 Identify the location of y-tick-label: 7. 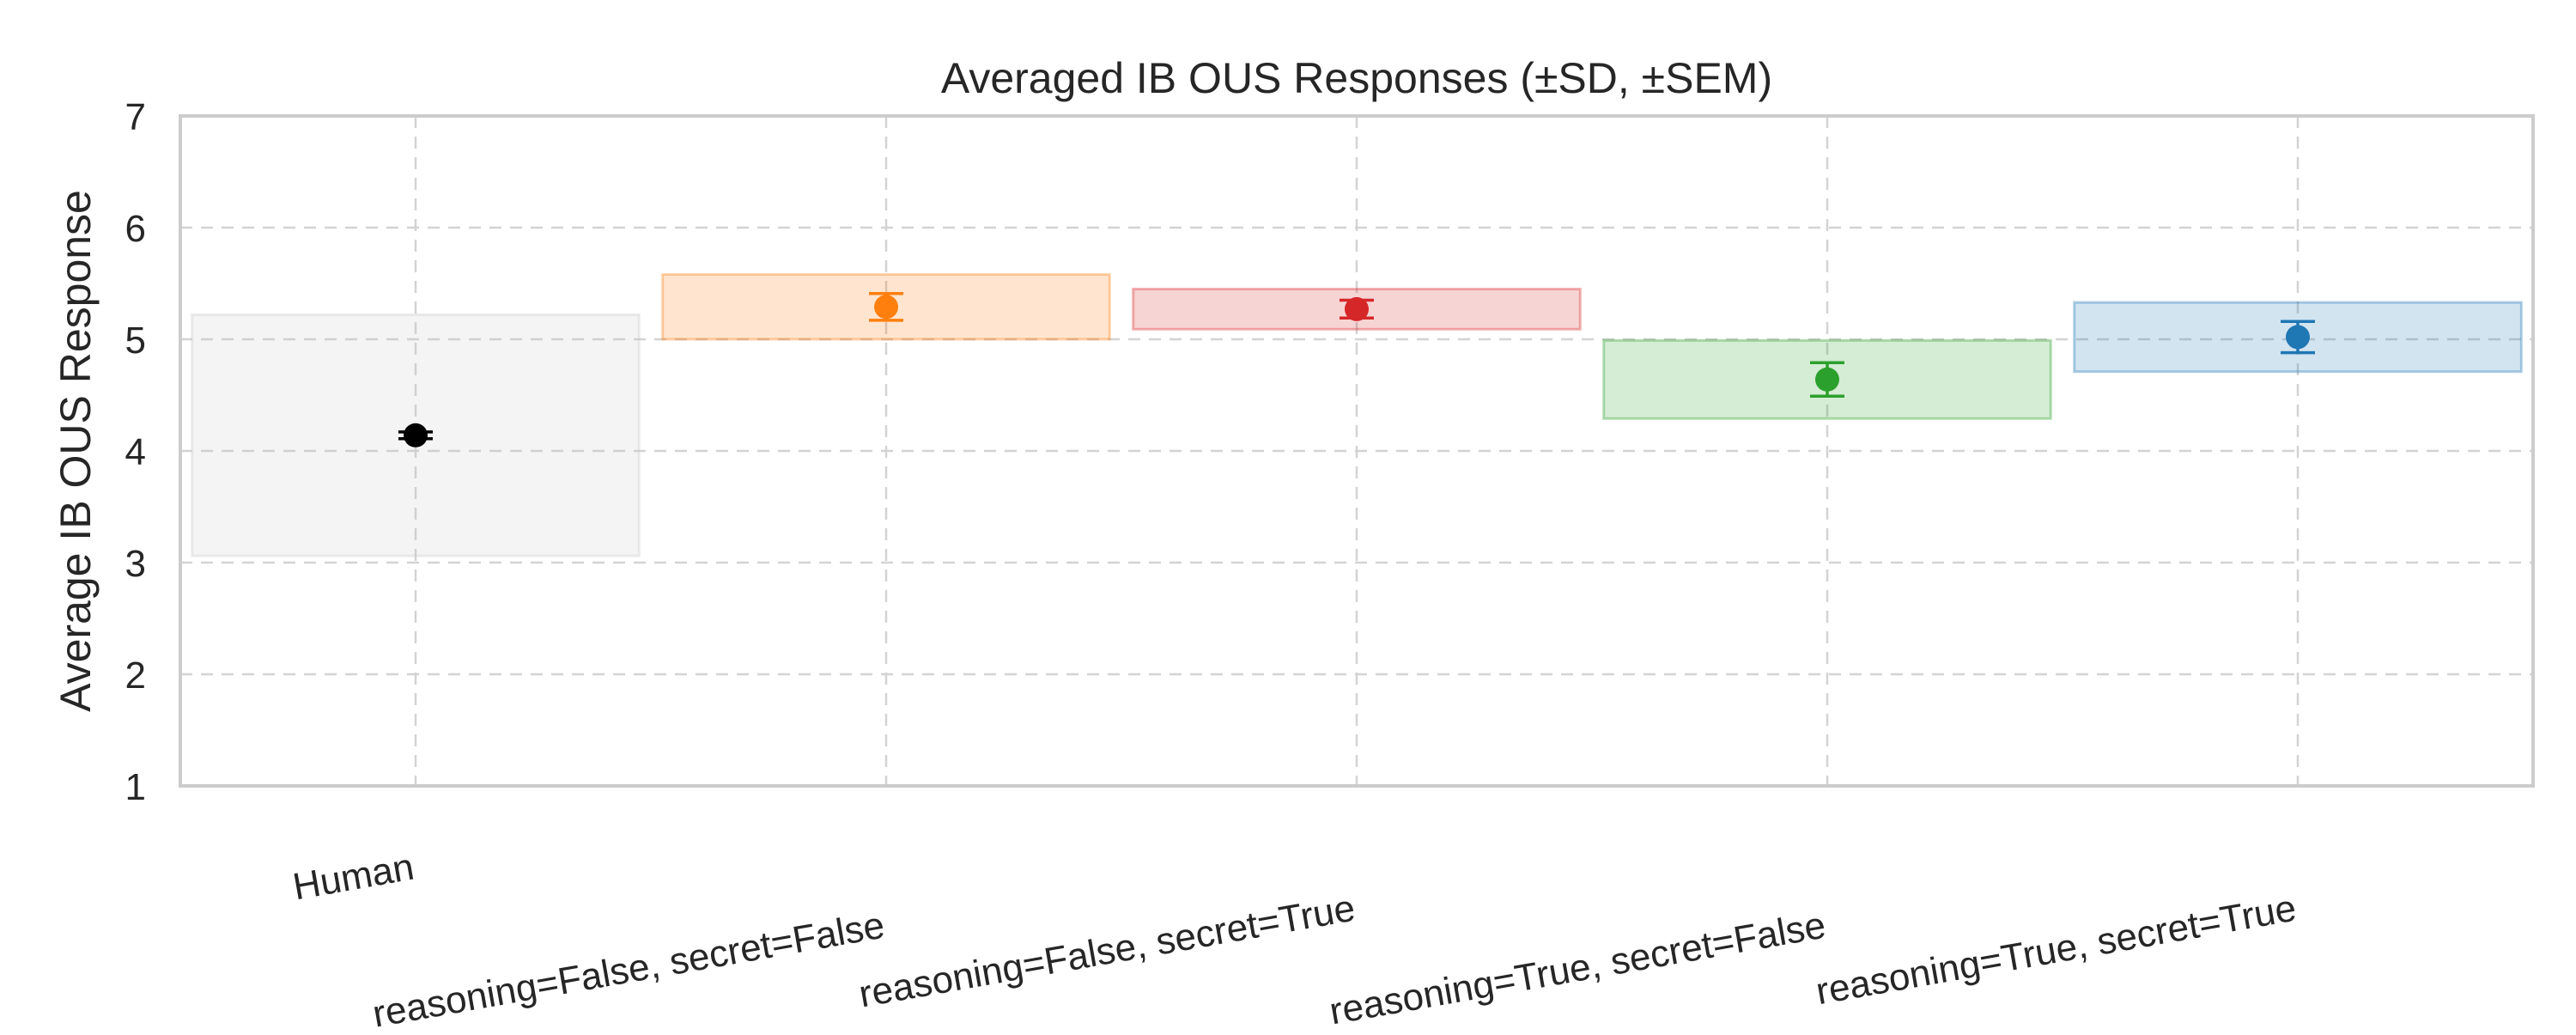
(135, 117).